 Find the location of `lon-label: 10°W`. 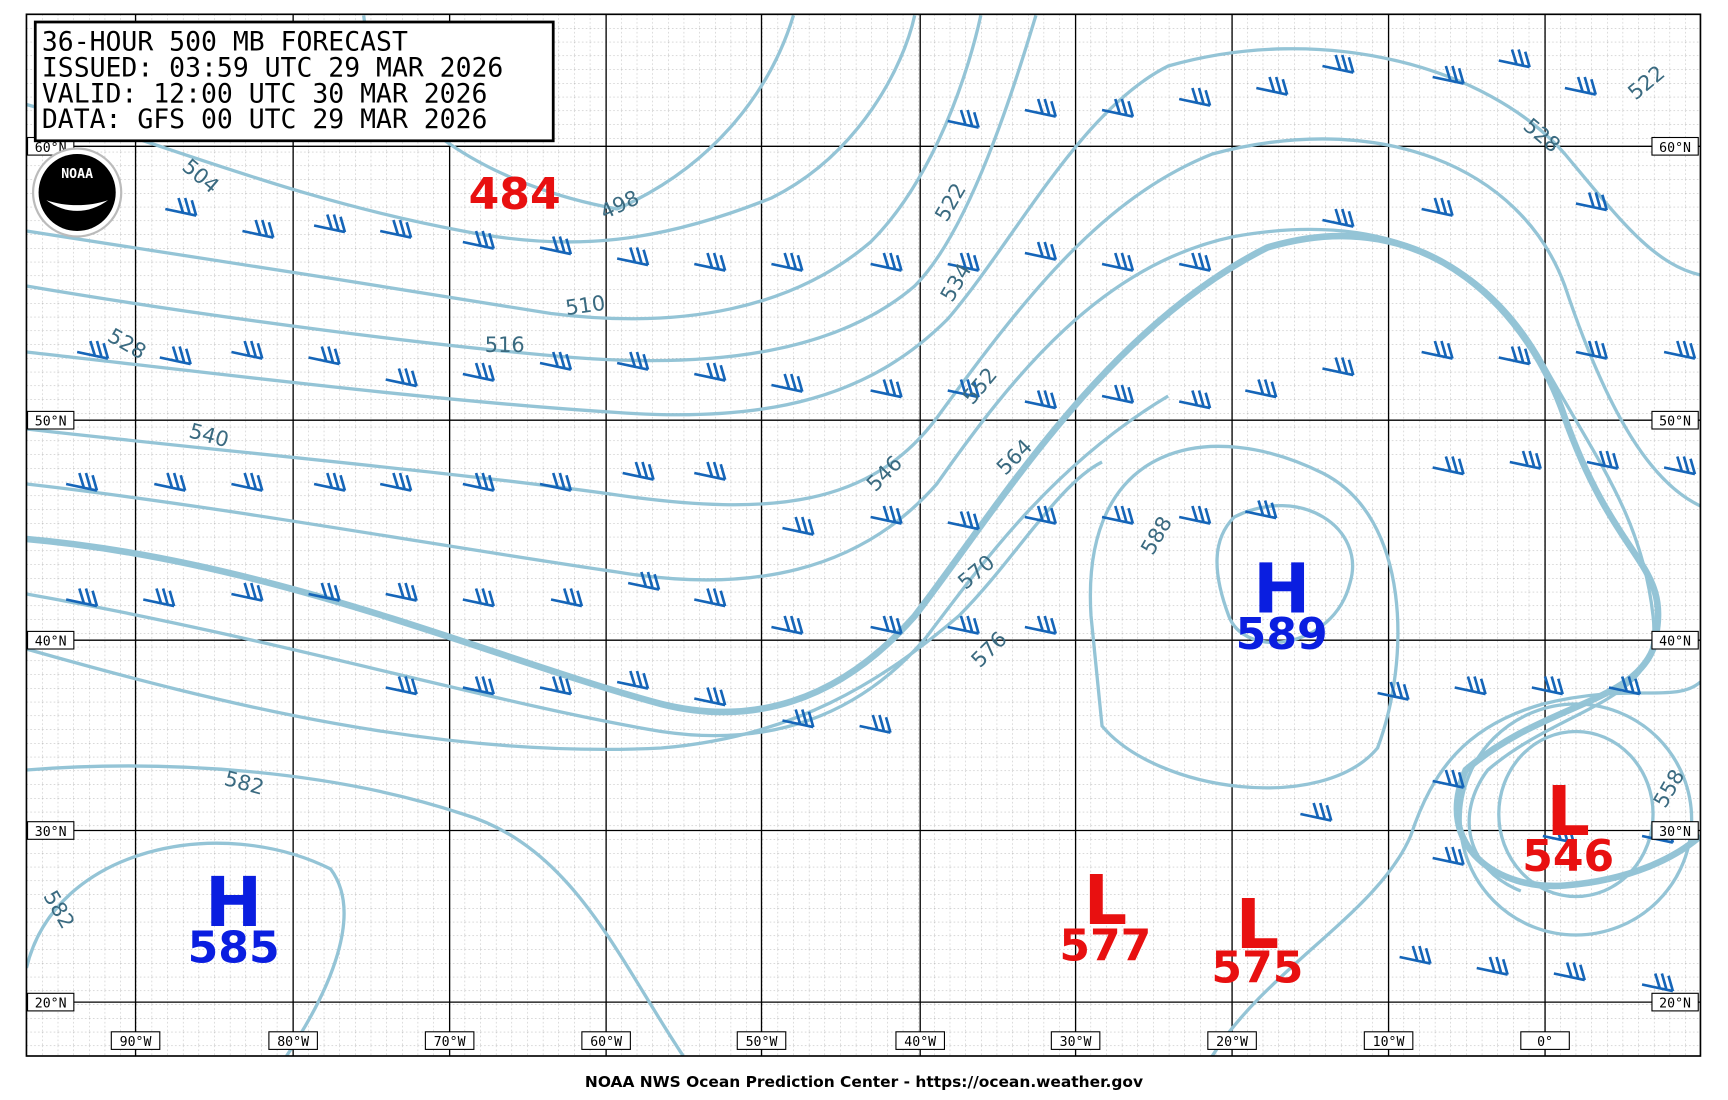

lon-label: 10°W is located at coordinates (1389, 1042).